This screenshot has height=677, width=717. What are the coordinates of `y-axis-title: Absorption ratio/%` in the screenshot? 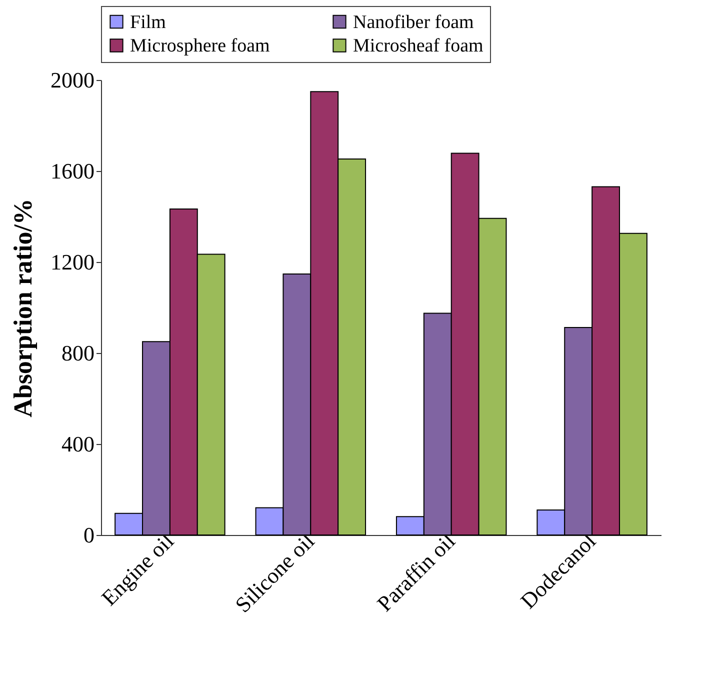 It's located at (23, 308).